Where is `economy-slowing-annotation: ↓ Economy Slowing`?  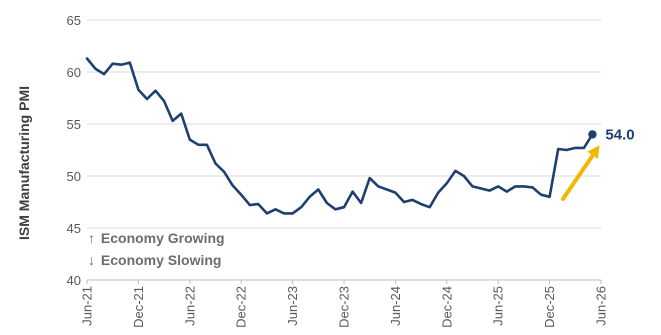 economy-slowing-annotation: ↓ Economy Slowing is located at coordinates (154, 260).